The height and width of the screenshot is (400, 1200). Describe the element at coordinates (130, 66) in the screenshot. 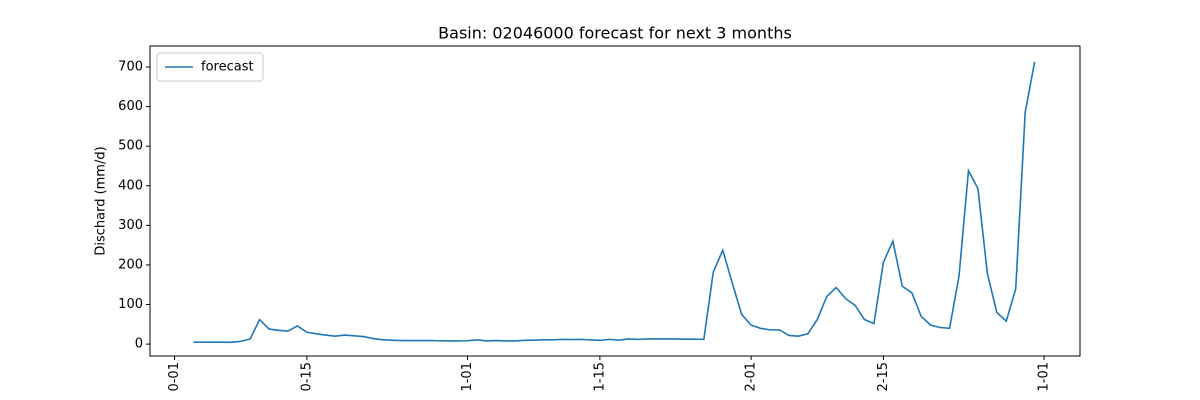

I see `y-tick-label: 700` at that location.